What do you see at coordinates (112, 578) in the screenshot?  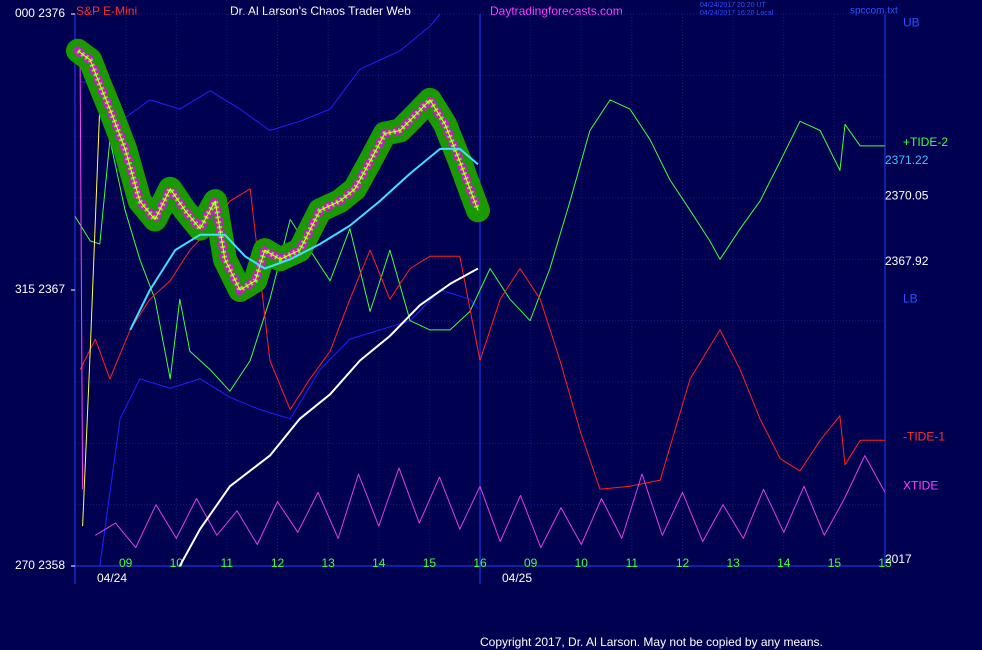 I see `date-label: 04/24` at bounding box center [112, 578].